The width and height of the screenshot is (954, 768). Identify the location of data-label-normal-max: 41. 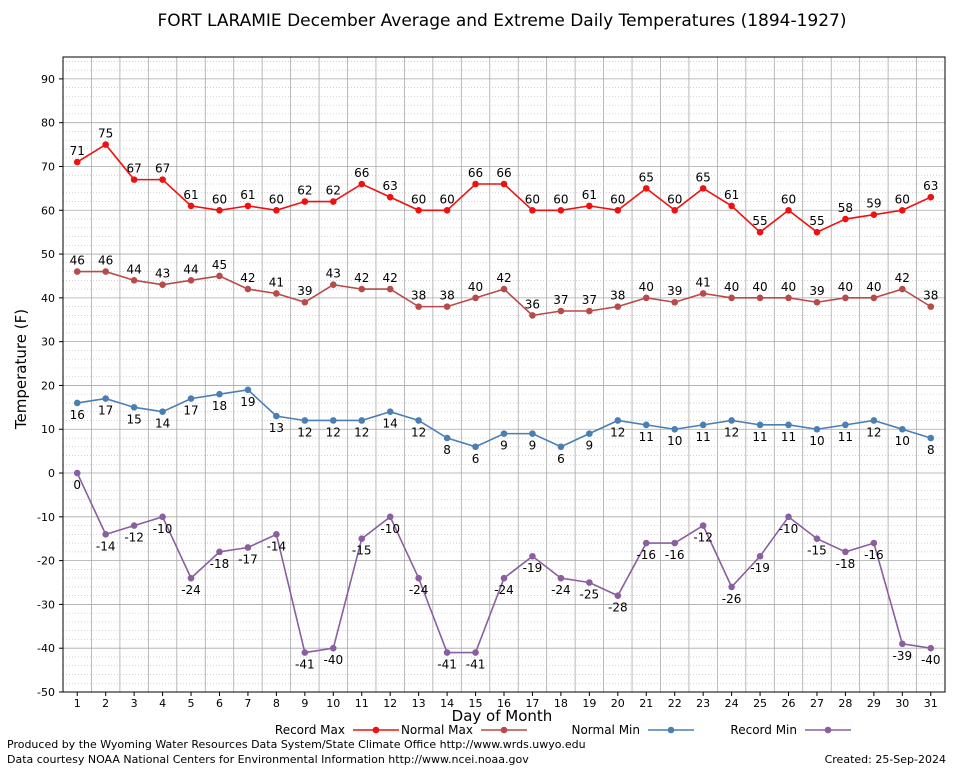
(703, 282).